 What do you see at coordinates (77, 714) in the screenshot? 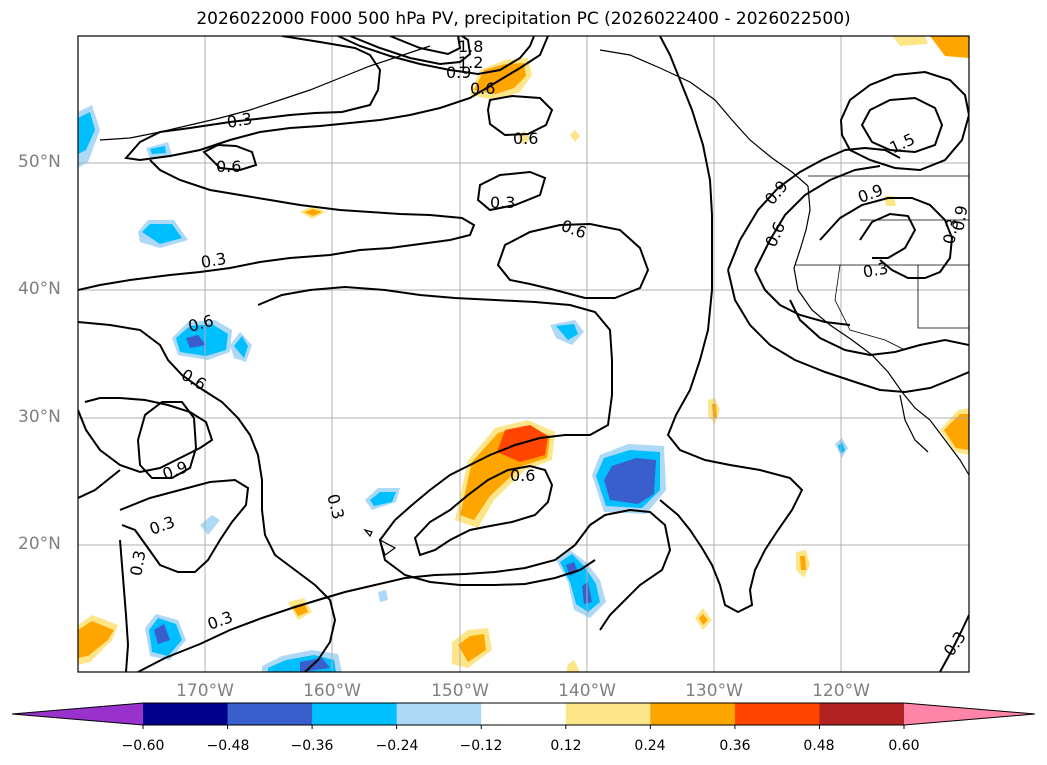
I see `colorbar-underflow` at bounding box center [77, 714].